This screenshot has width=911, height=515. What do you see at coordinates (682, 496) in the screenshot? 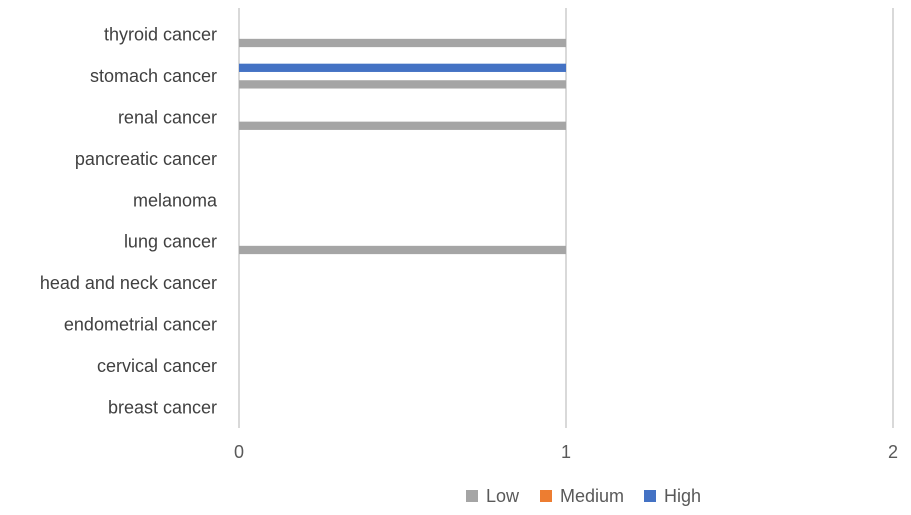
I see `legend-label: High` at bounding box center [682, 496].